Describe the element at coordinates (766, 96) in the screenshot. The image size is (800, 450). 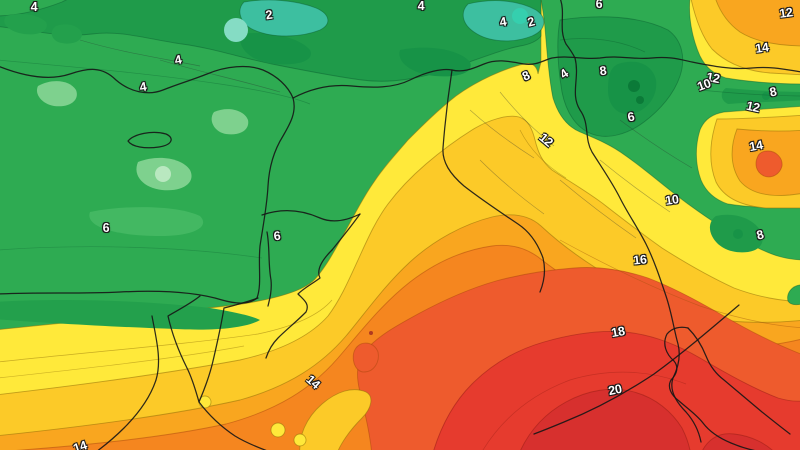
I see `prong-darker` at that location.